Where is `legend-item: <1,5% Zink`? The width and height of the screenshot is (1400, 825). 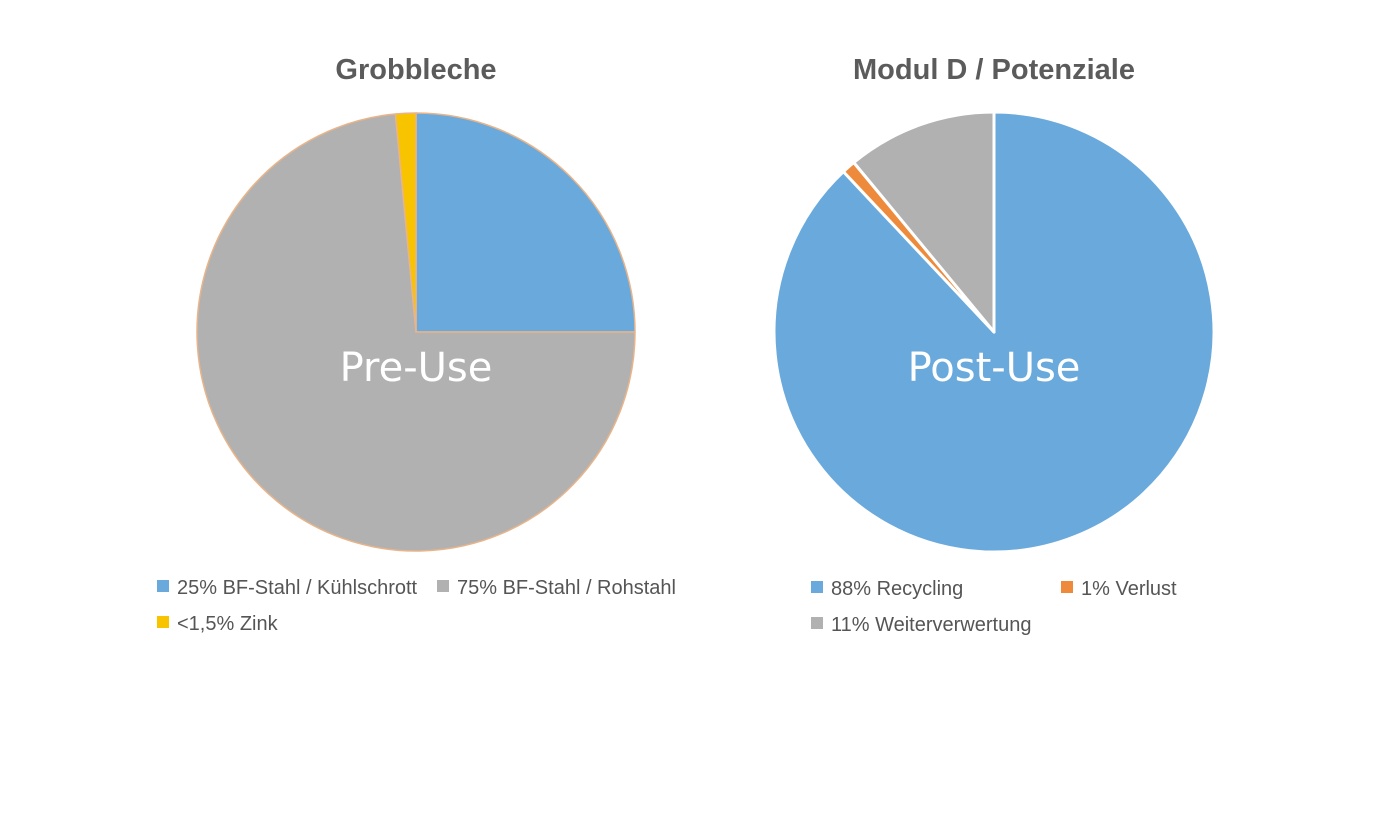
legend-item: <1,5% Zink is located at coordinates (218, 624).